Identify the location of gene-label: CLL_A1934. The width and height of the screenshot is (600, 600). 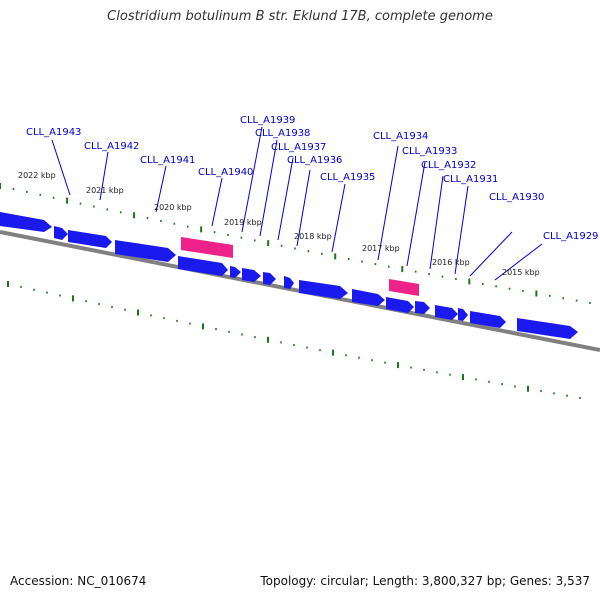
(400, 136).